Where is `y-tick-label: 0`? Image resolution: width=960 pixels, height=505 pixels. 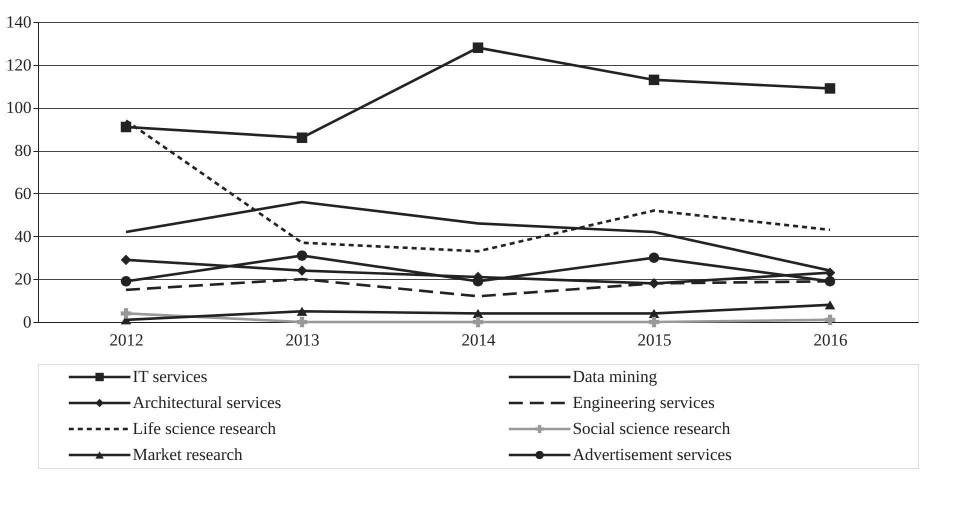 y-tick-label: 0 is located at coordinates (27, 322).